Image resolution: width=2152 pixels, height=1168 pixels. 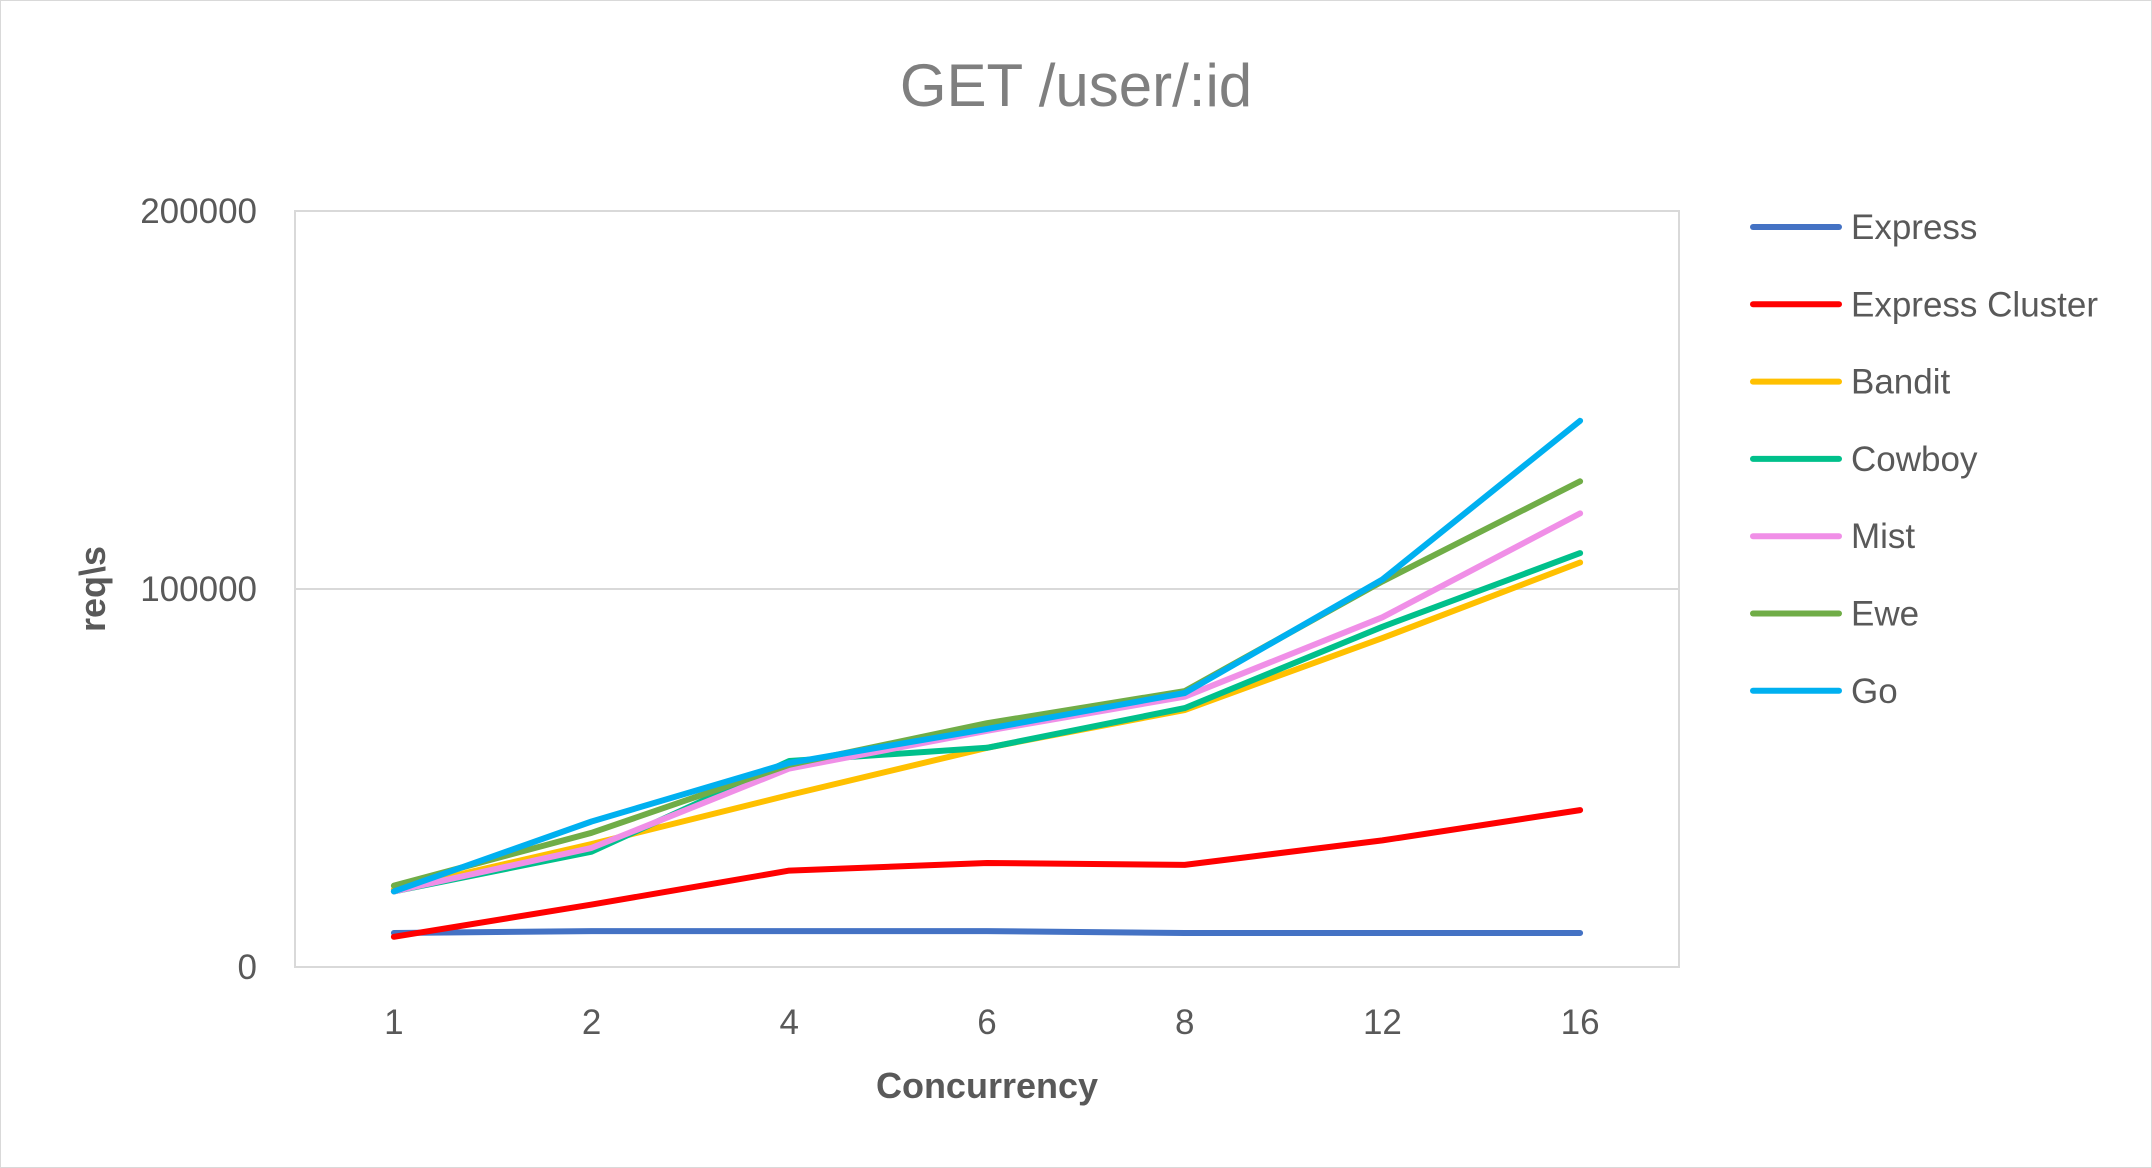 What do you see at coordinates (789, 1022) in the screenshot?
I see `x-tick-label: 4` at bounding box center [789, 1022].